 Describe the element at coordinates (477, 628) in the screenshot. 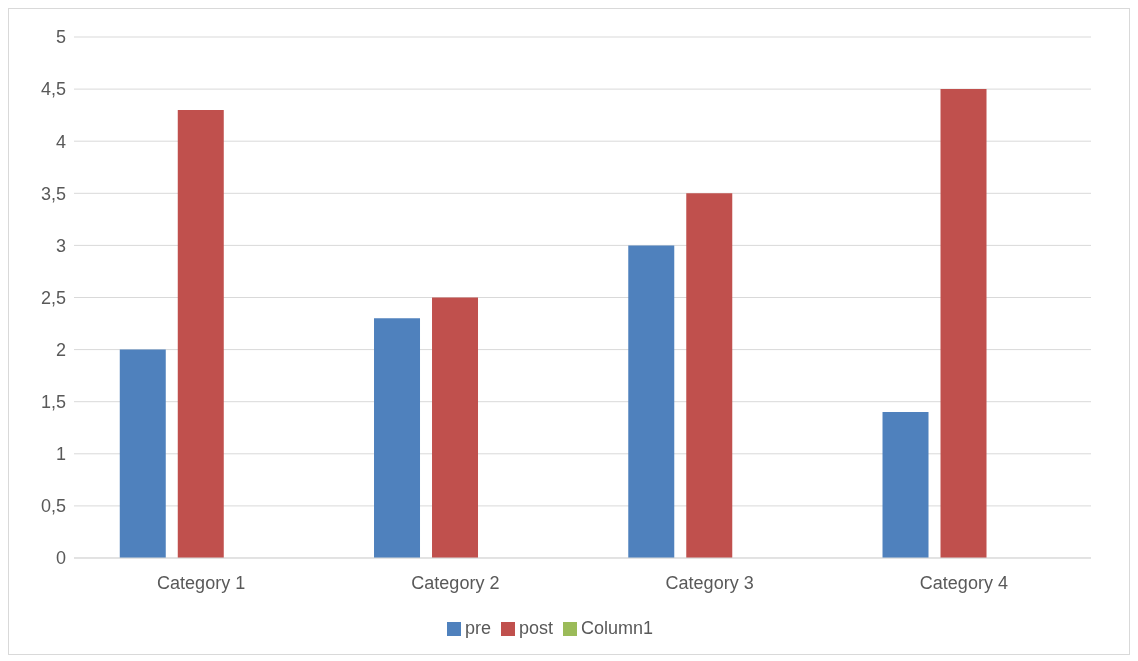

I see `legend-label: pre` at that location.